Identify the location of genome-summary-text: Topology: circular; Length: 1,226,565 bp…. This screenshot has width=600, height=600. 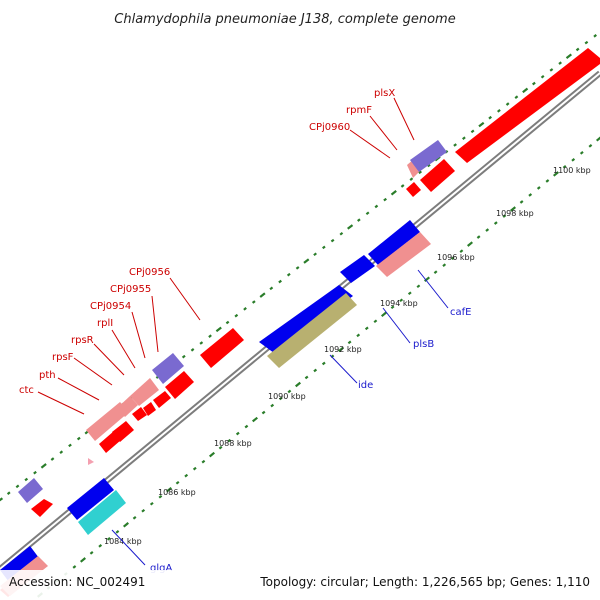
(424, 582).